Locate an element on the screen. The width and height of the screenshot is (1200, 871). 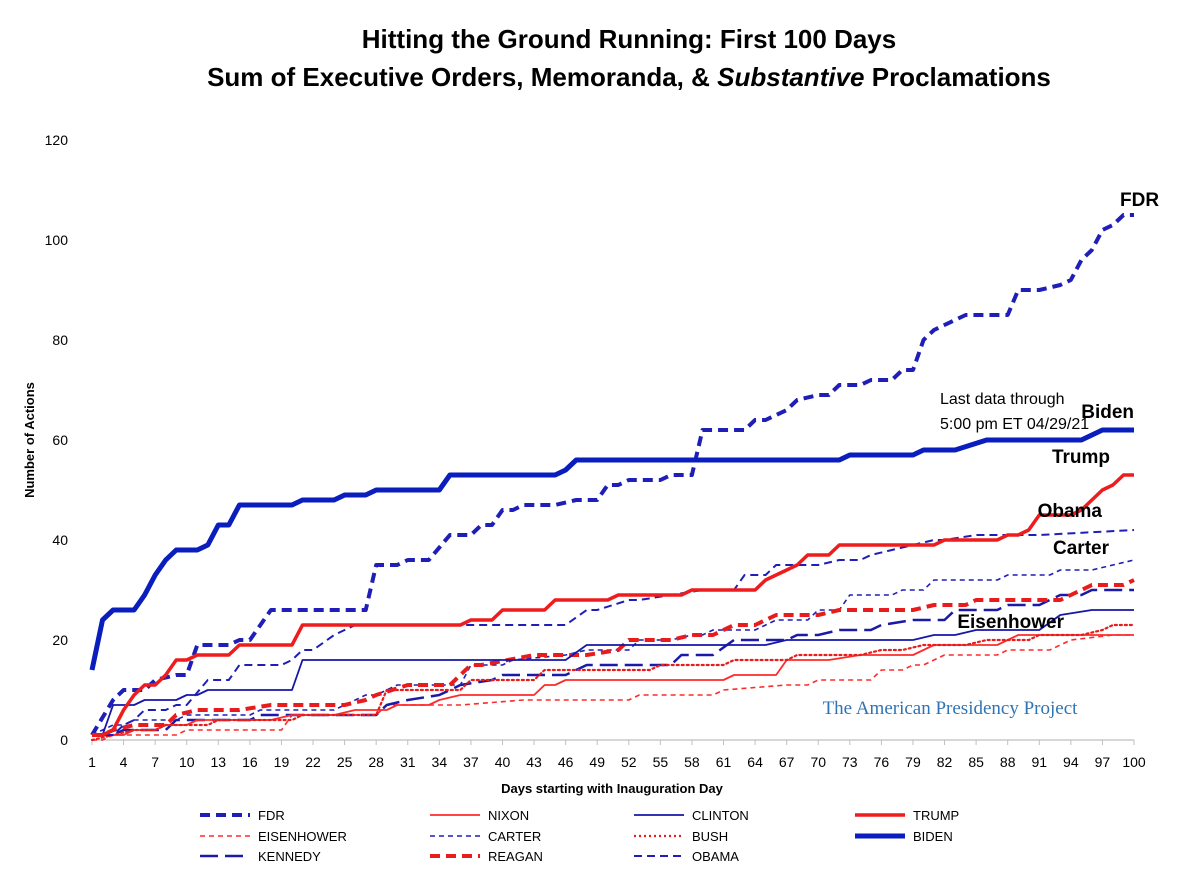
x-tick-label: 7 is located at coordinates (155, 762).